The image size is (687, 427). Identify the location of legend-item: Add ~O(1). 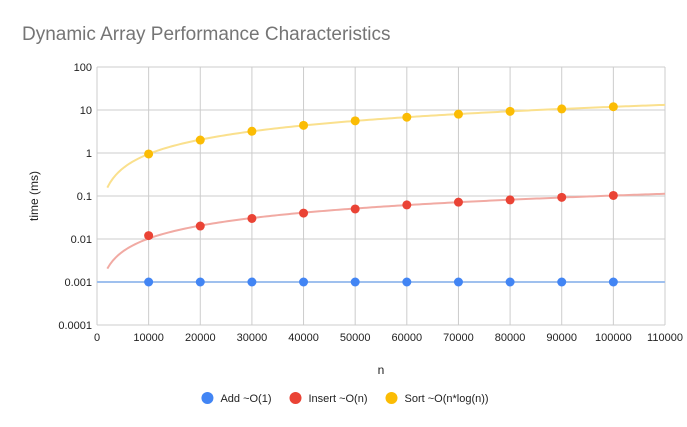
(236, 398).